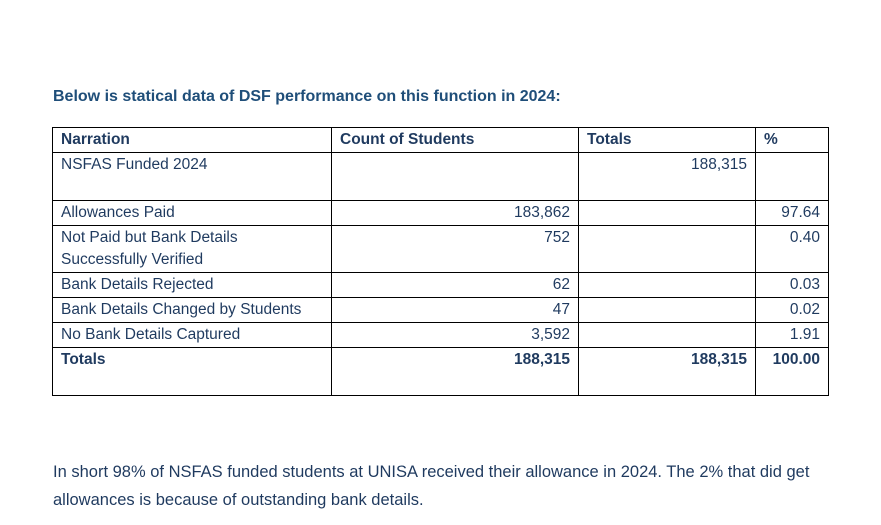  What do you see at coordinates (792, 285) in the screenshot?
I see `row-percent: 0.03` at bounding box center [792, 285].